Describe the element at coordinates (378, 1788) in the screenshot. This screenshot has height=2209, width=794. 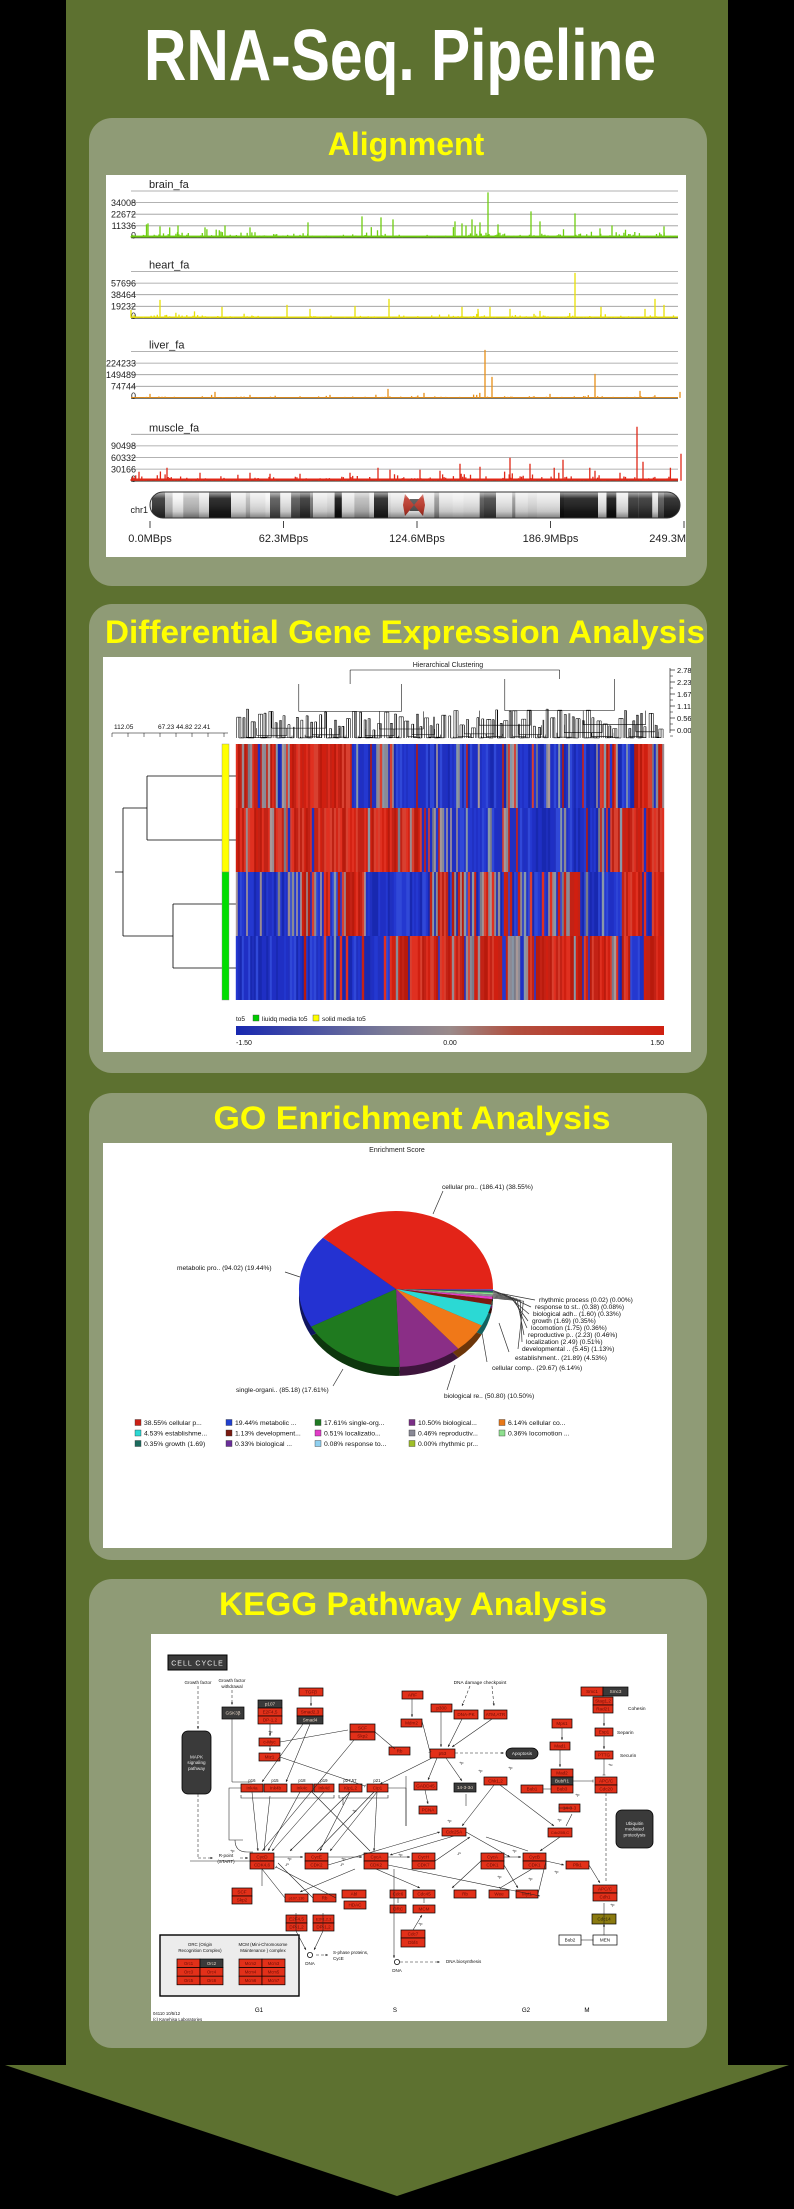
I see `svg-text: Cip1` at that location.